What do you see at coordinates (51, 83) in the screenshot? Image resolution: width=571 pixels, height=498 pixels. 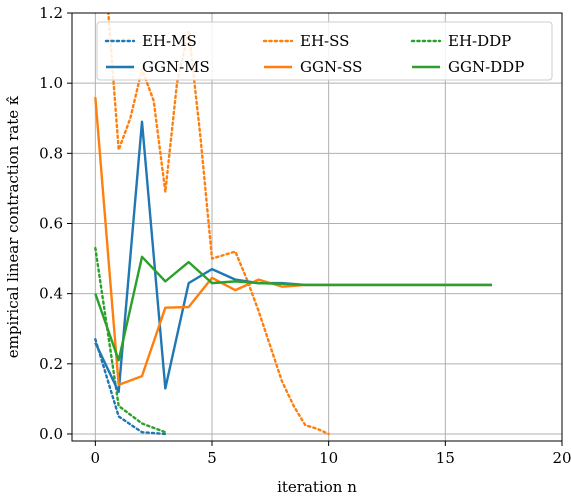 I see `y-tick-label: 1.0` at bounding box center [51, 83].